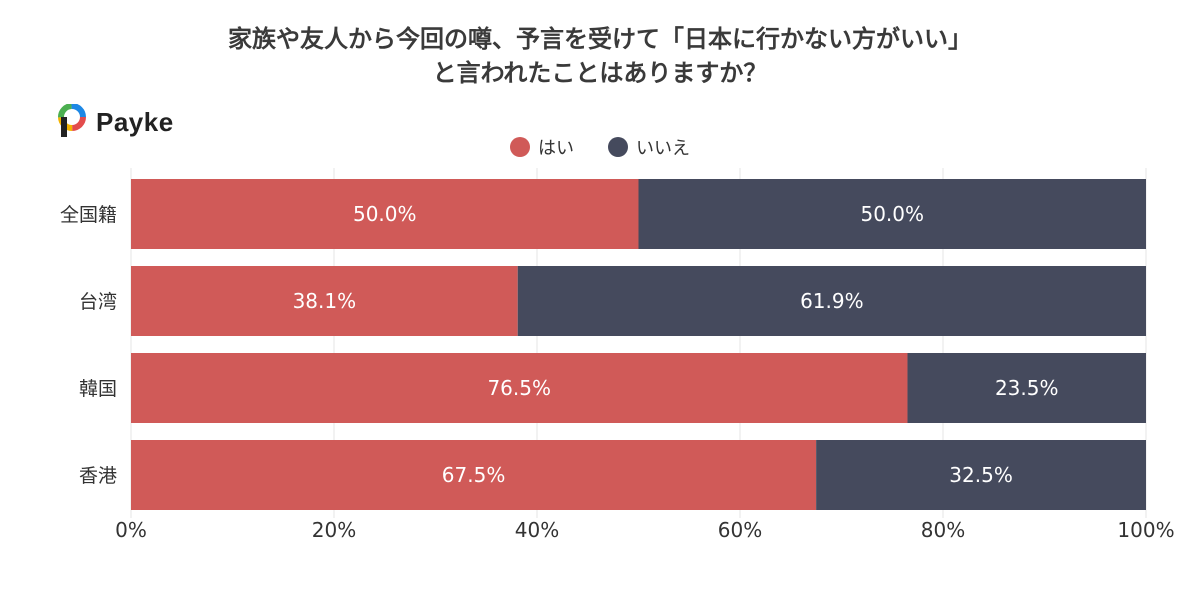  I want to click on x-tick-label-1: 20%, so click(334, 530).